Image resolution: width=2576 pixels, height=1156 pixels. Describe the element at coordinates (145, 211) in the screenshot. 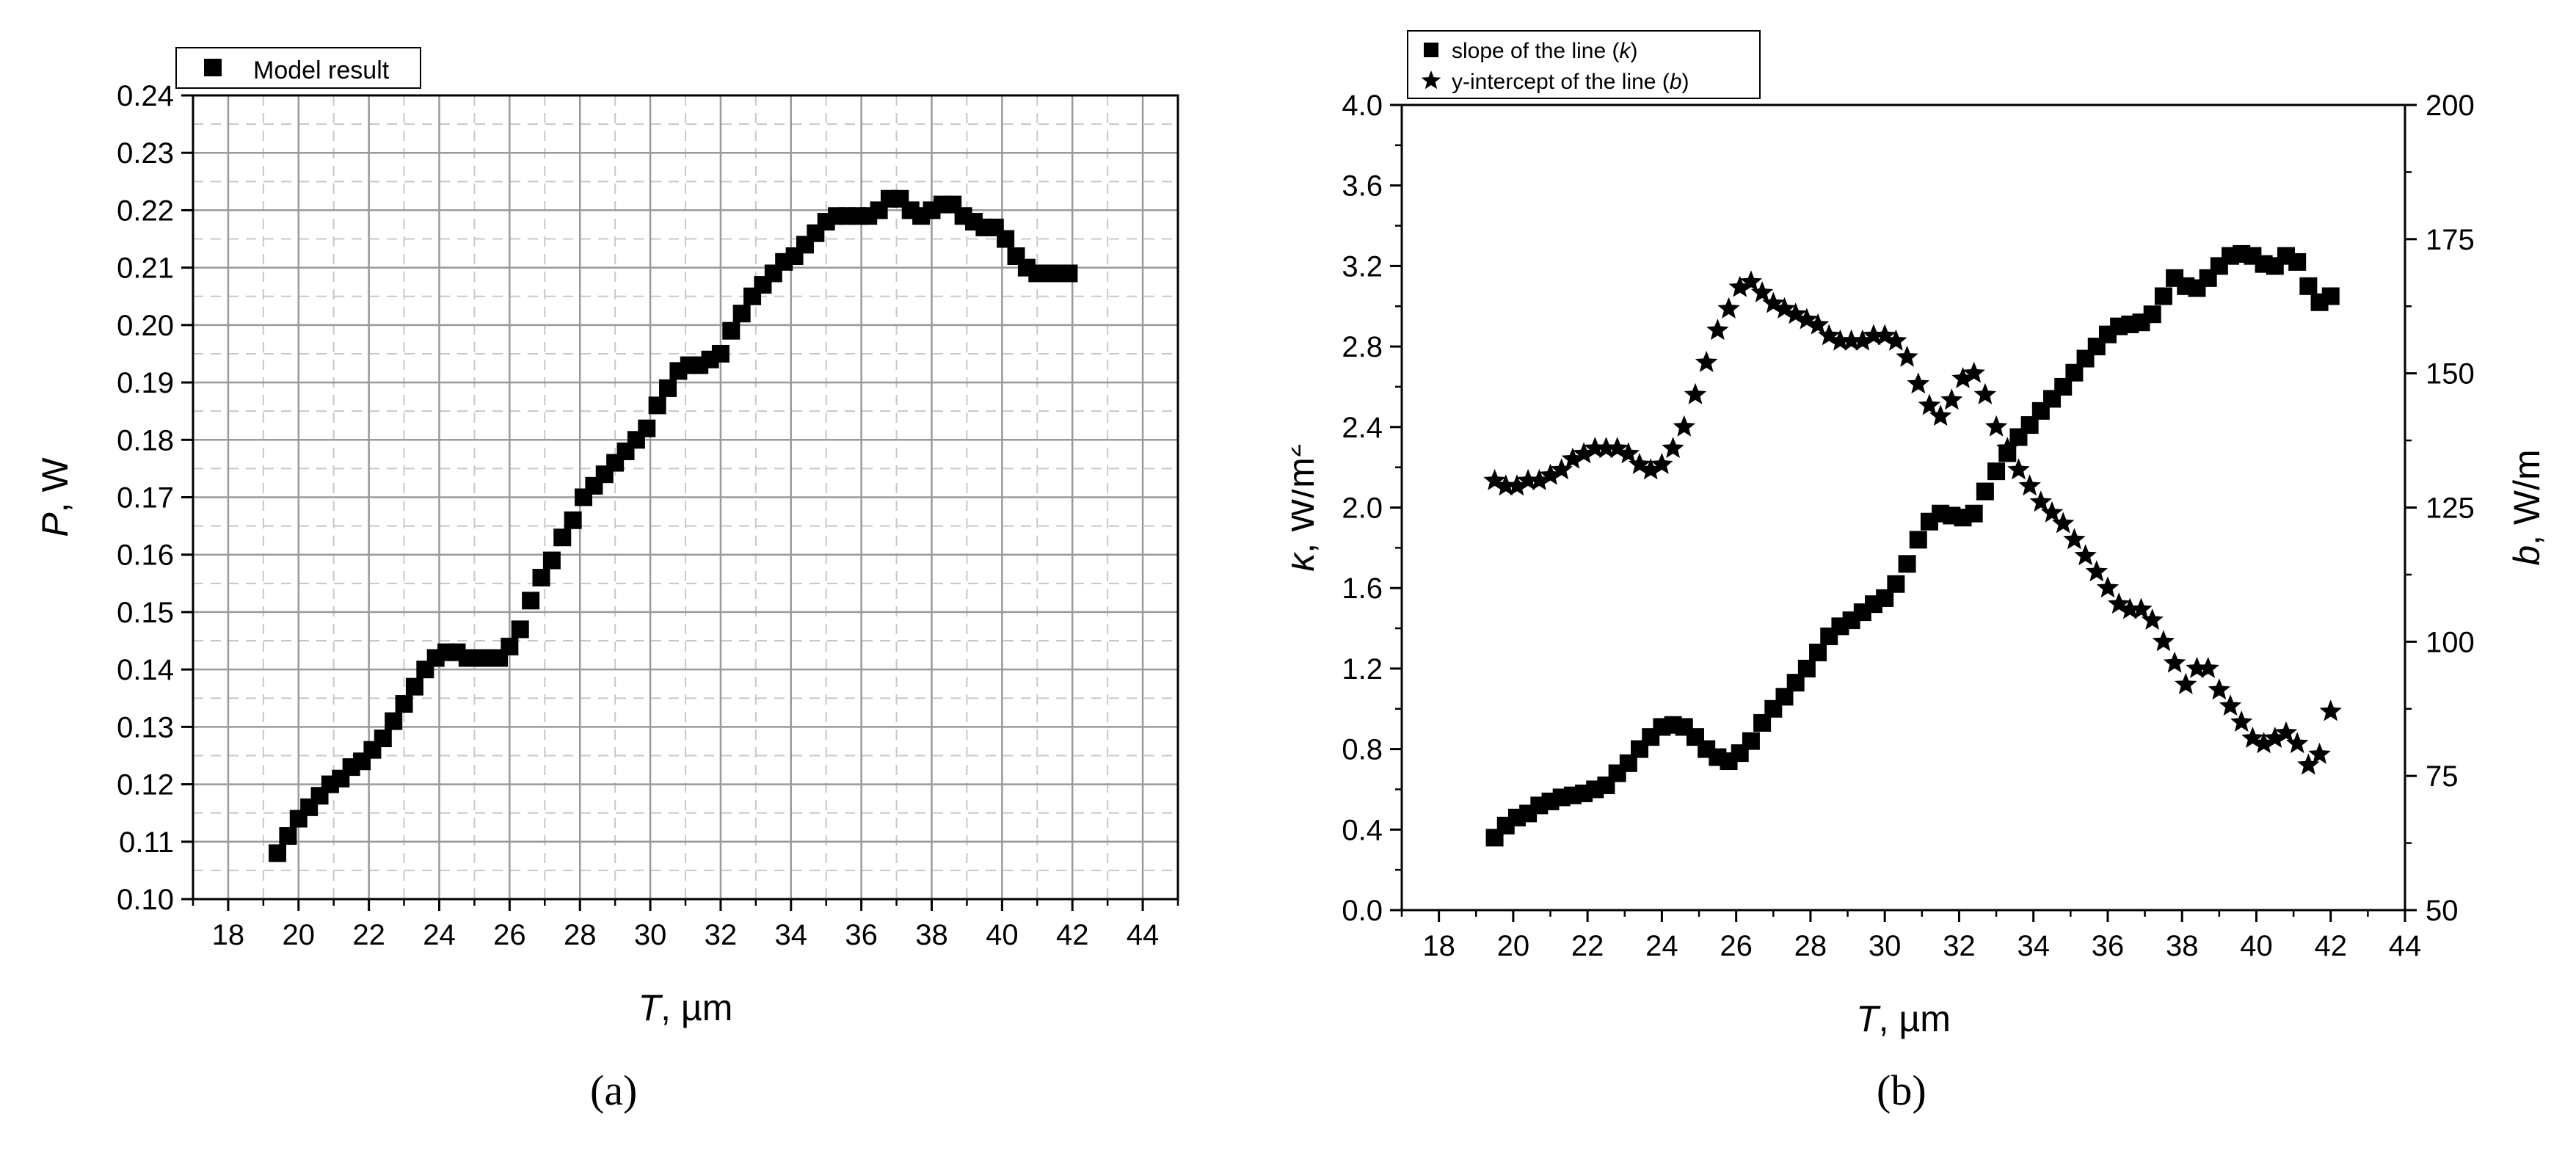

I see `y-tick-label: 0.22` at that location.